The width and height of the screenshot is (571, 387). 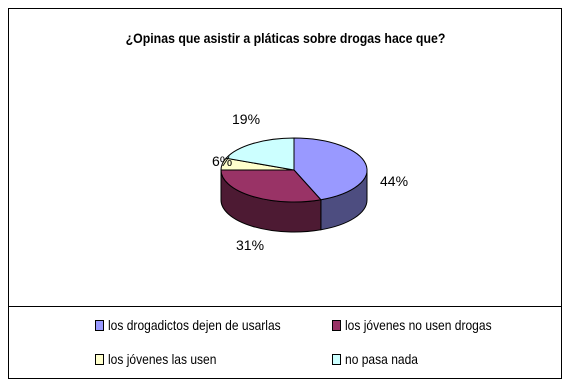 I want to click on legend-label: los jóvenes las usen, so click(x=162, y=359).